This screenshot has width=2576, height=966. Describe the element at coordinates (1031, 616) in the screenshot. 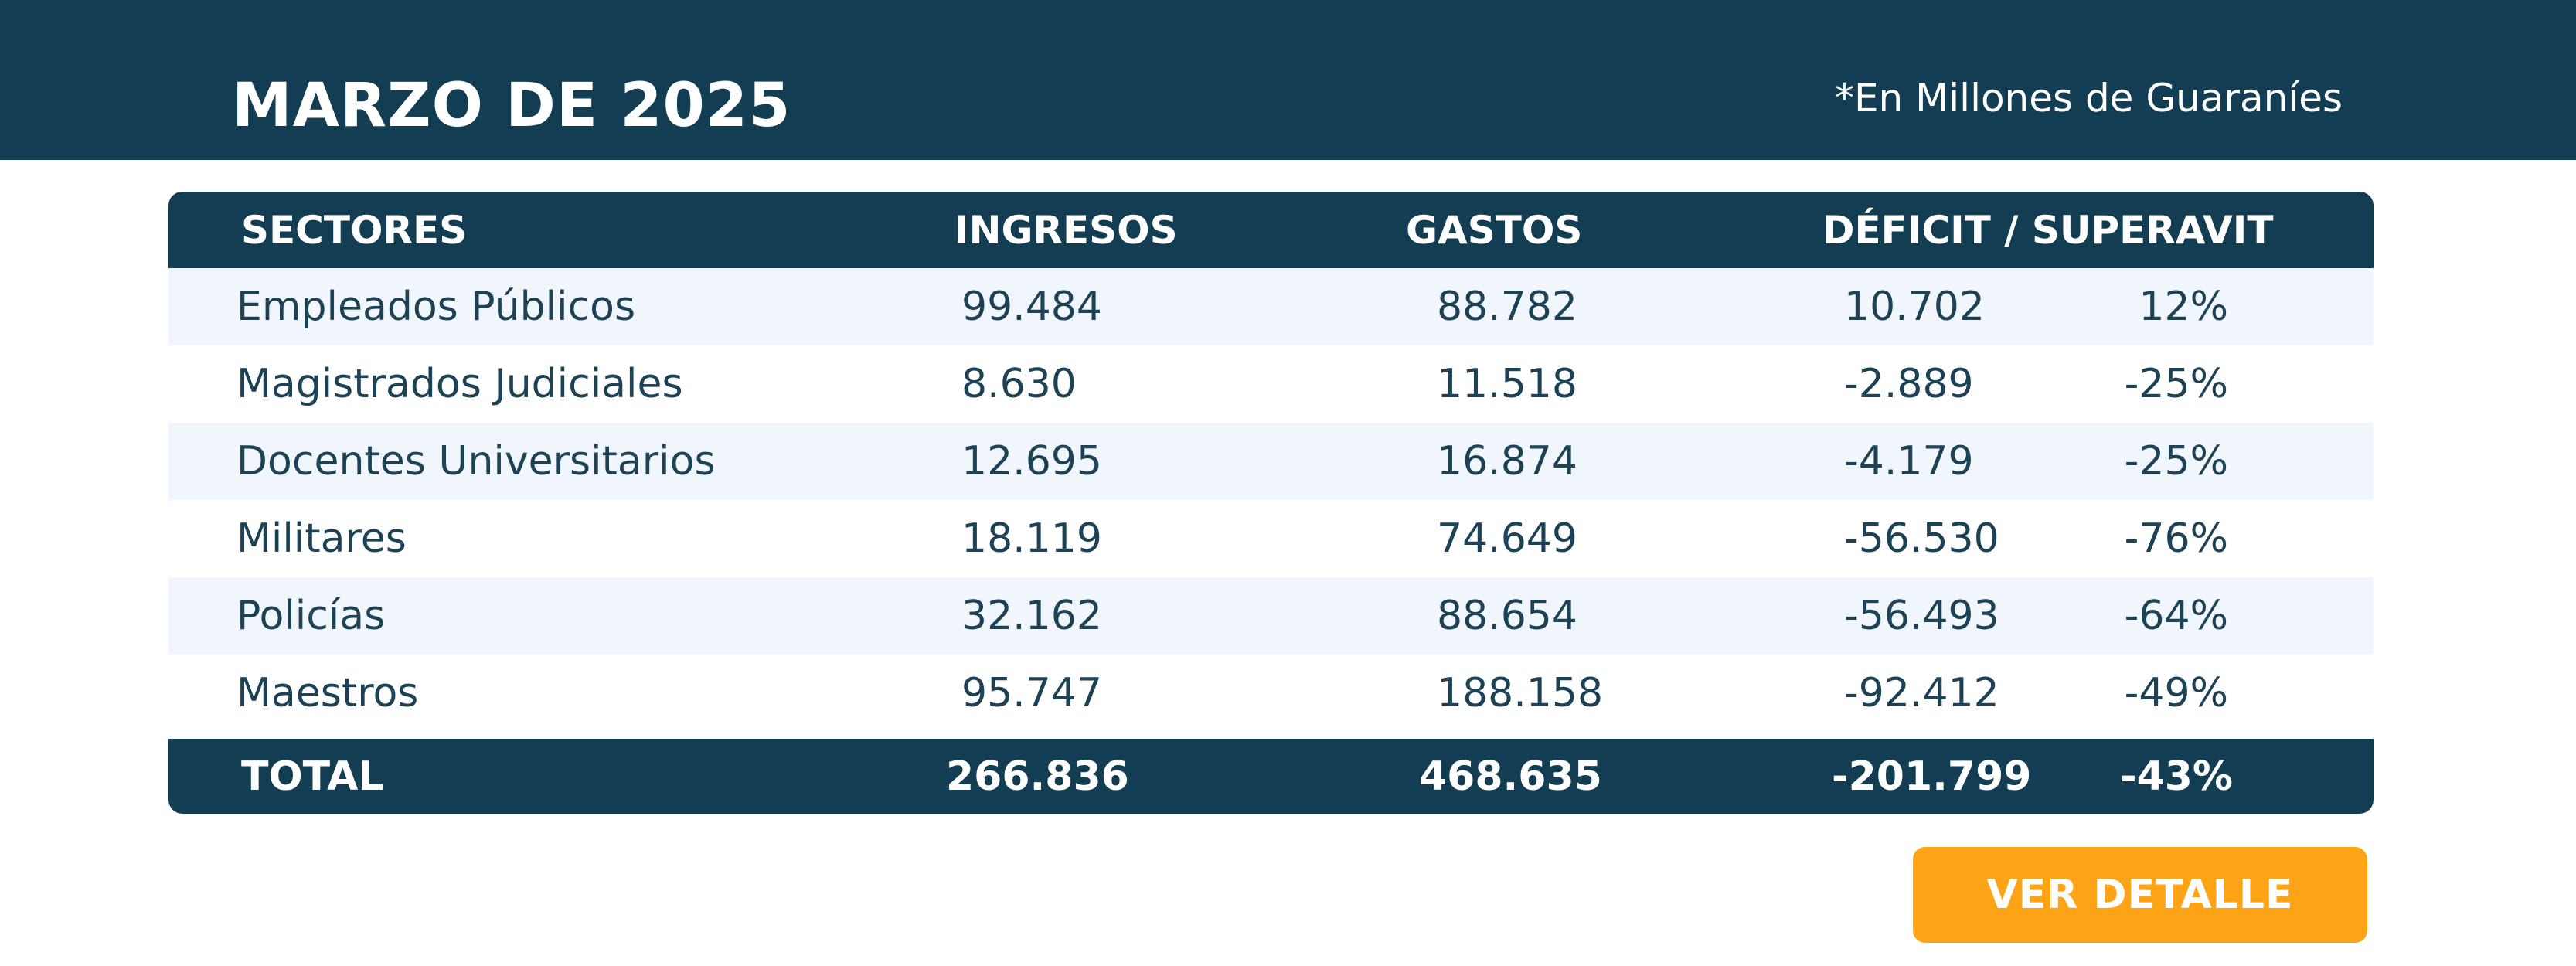

I see `cell-ingresos: 32.162` at that location.